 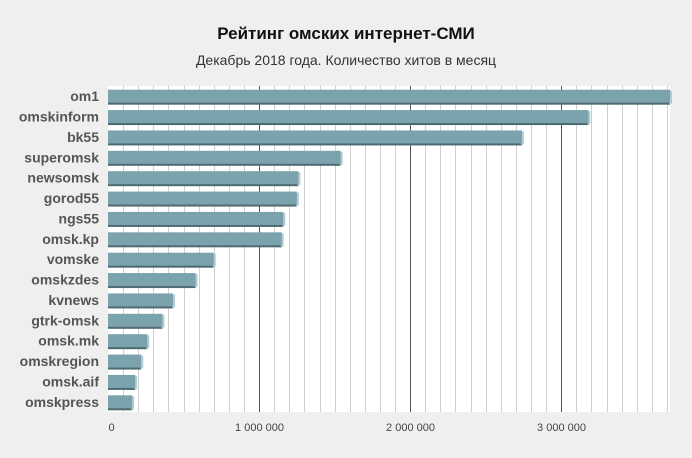 What do you see at coordinates (59, 117) in the screenshot?
I see `category-label: omskinform` at bounding box center [59, 117].